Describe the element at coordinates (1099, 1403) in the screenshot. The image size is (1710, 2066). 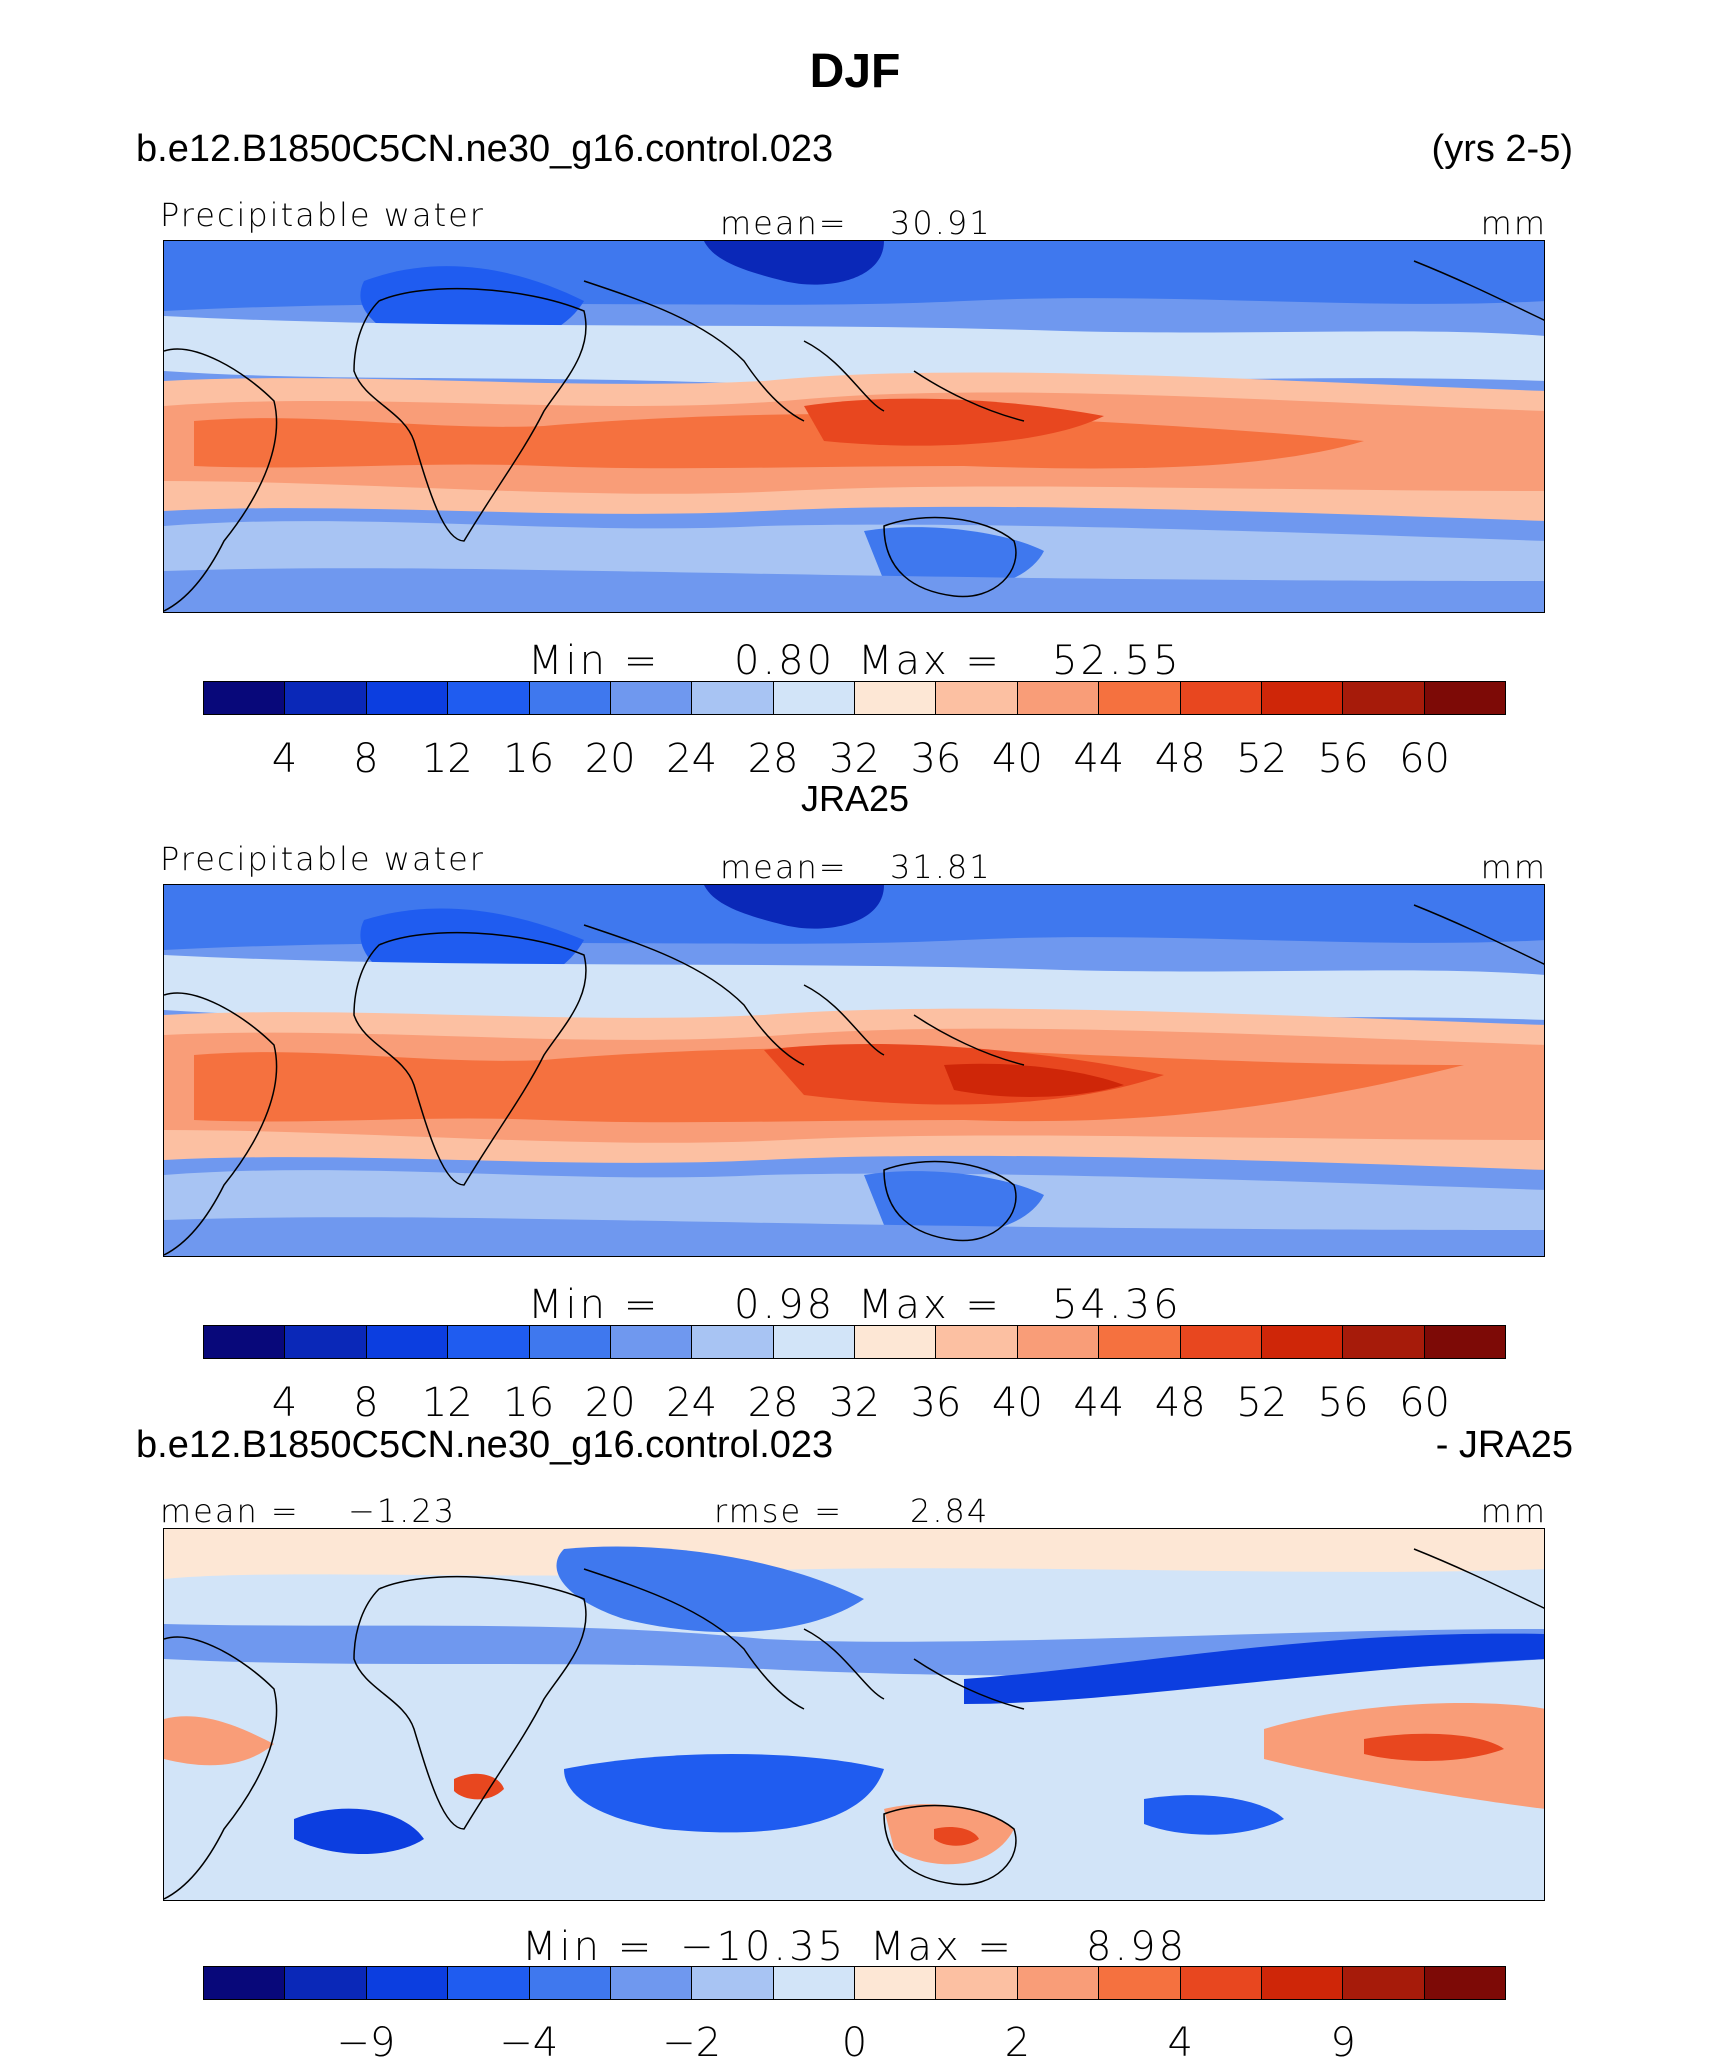
I see `panel2-tick-label: 44` at that location.